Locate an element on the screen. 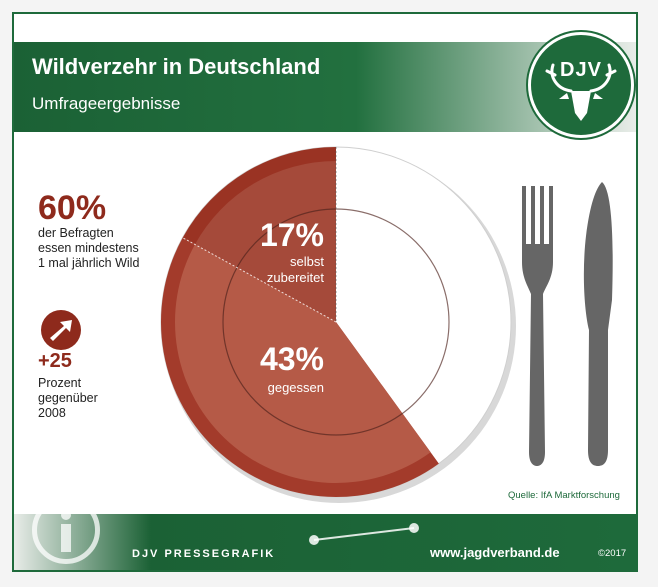 This screenshot has height=587, width=658. data-label-selbst-zubereitet-line-1: selbst is located at coordinates (307, 261).